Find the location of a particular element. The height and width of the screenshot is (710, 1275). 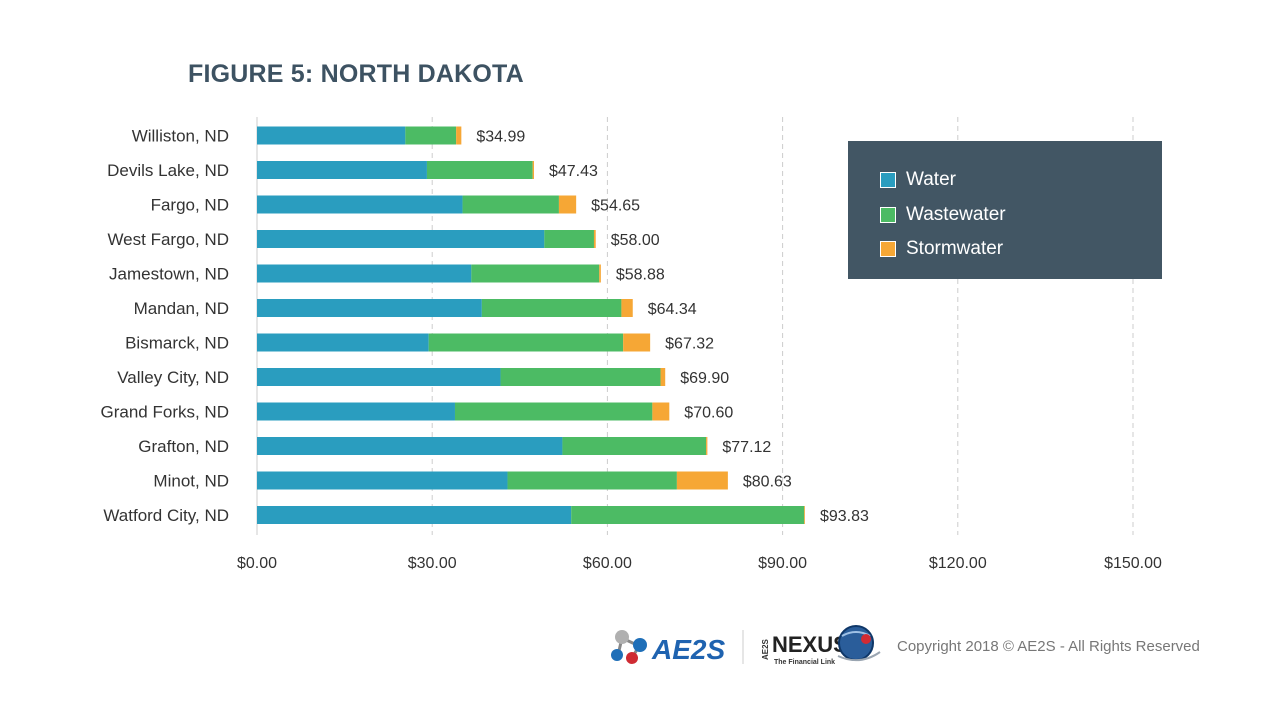

total-value-label: $93.83 is located at coordinates (844, 516).